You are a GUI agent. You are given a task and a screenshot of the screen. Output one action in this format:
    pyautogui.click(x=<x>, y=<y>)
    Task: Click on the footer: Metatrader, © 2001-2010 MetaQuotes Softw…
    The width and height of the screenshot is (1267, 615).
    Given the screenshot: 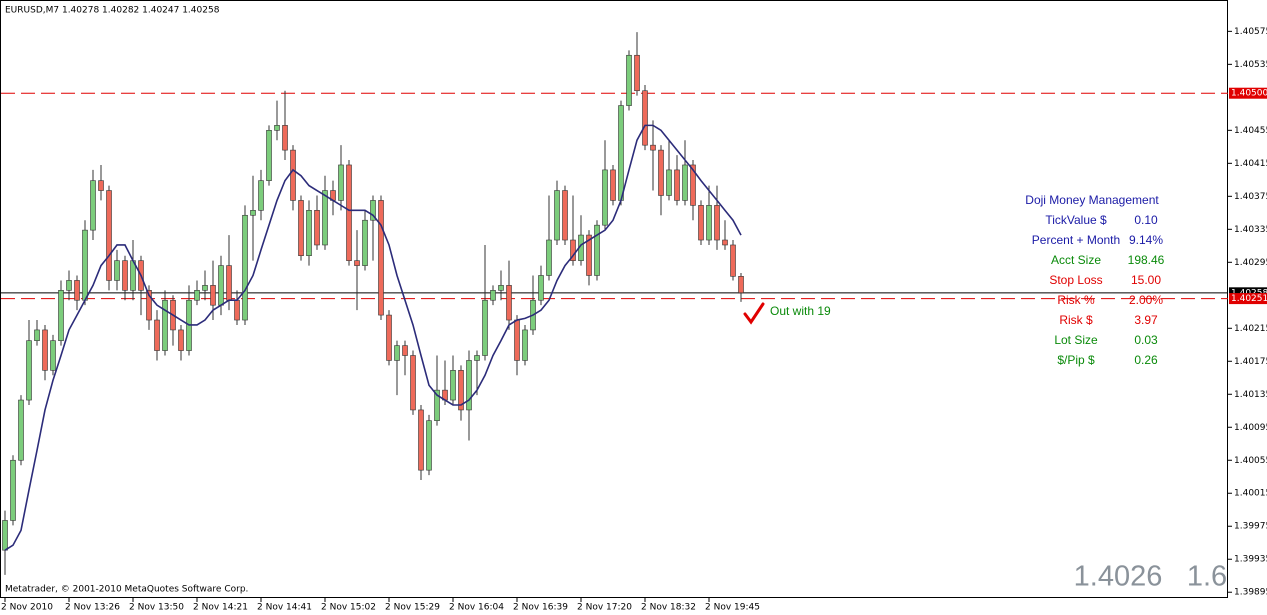 What is the action you would take?
    pyautogui.click(x=126, y=590)
    